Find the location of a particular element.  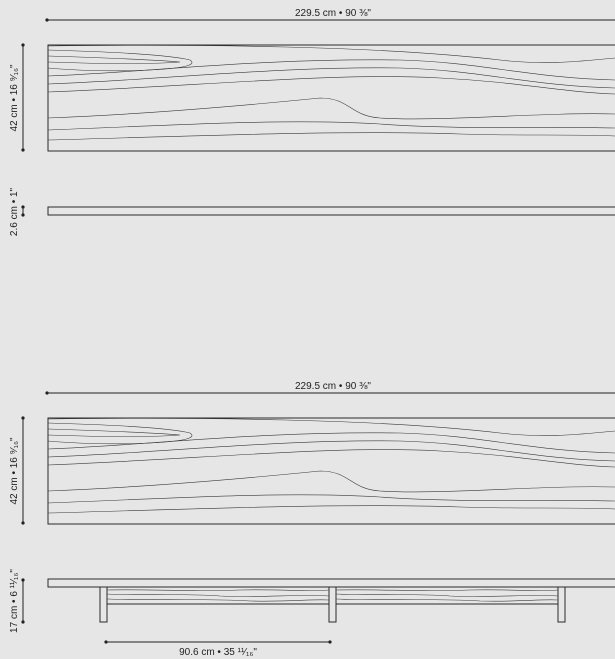

front-view: 17 cm • 6 ¹¹⁄₁₆" 90.6 cm • 35 ¹¹⁄₁₆" is located at coordinates (311, 610).